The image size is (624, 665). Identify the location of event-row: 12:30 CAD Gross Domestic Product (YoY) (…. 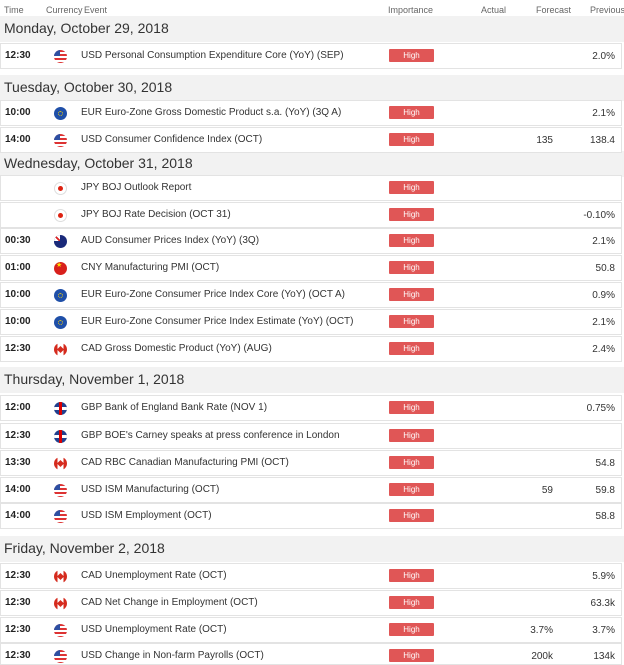
(311, 349).